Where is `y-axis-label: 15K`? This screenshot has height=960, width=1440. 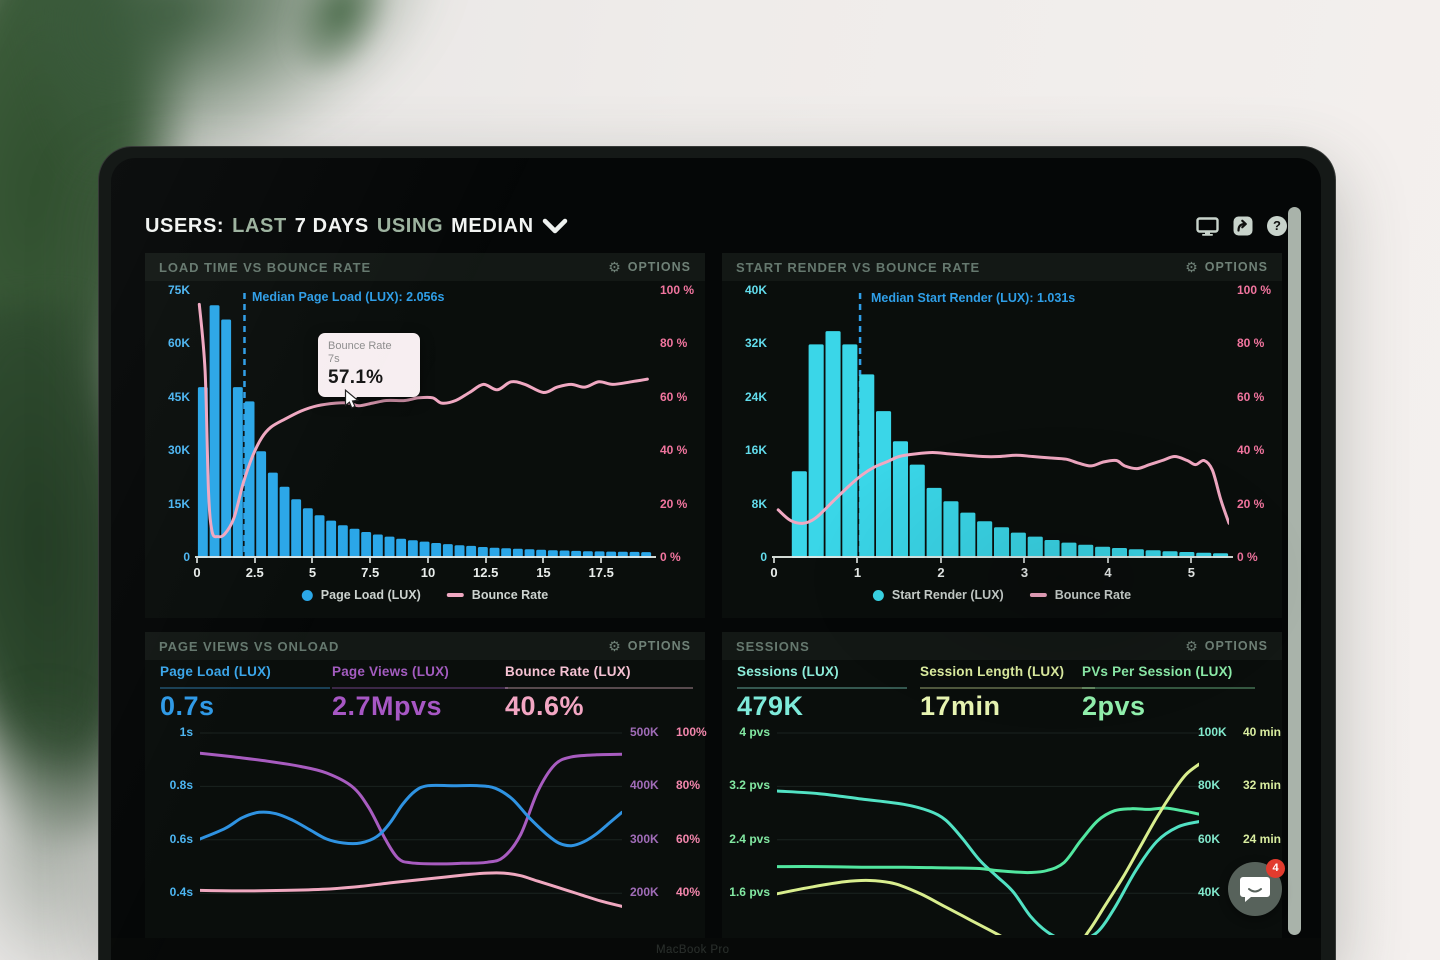 y-axis-label: 15K is located at coordinates (178, 503).